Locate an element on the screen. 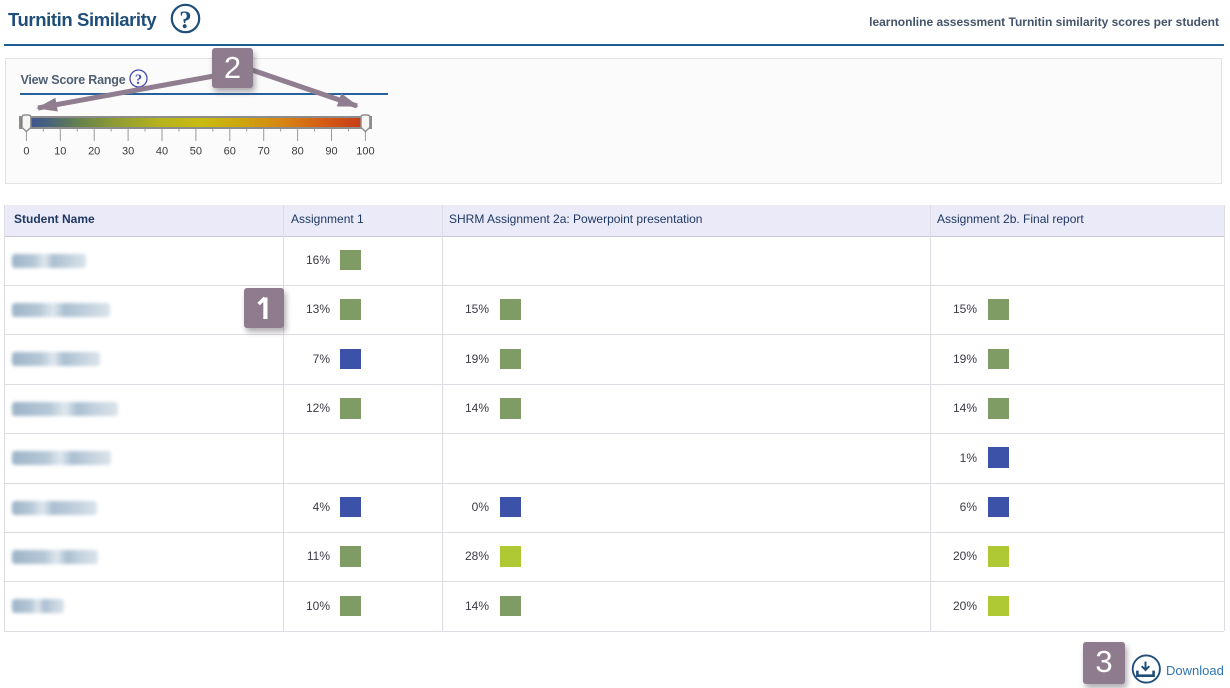 Image resolution: width=1230 pixels, height=688 pixels. svg-text: 30 is located at coordinates (128, 152).